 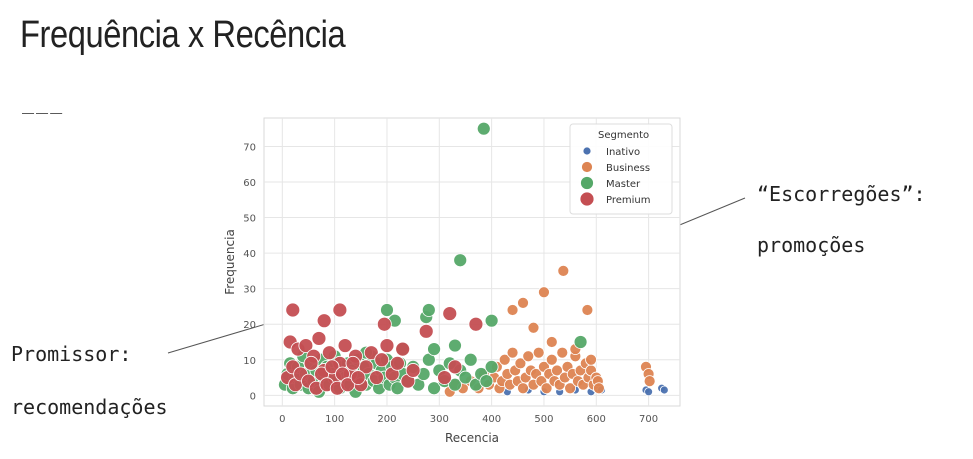 What do you see at coordinates (628, 200) in the screenshot?
I see `legend-label-premium: Premium` at bounding box center [628, 200].